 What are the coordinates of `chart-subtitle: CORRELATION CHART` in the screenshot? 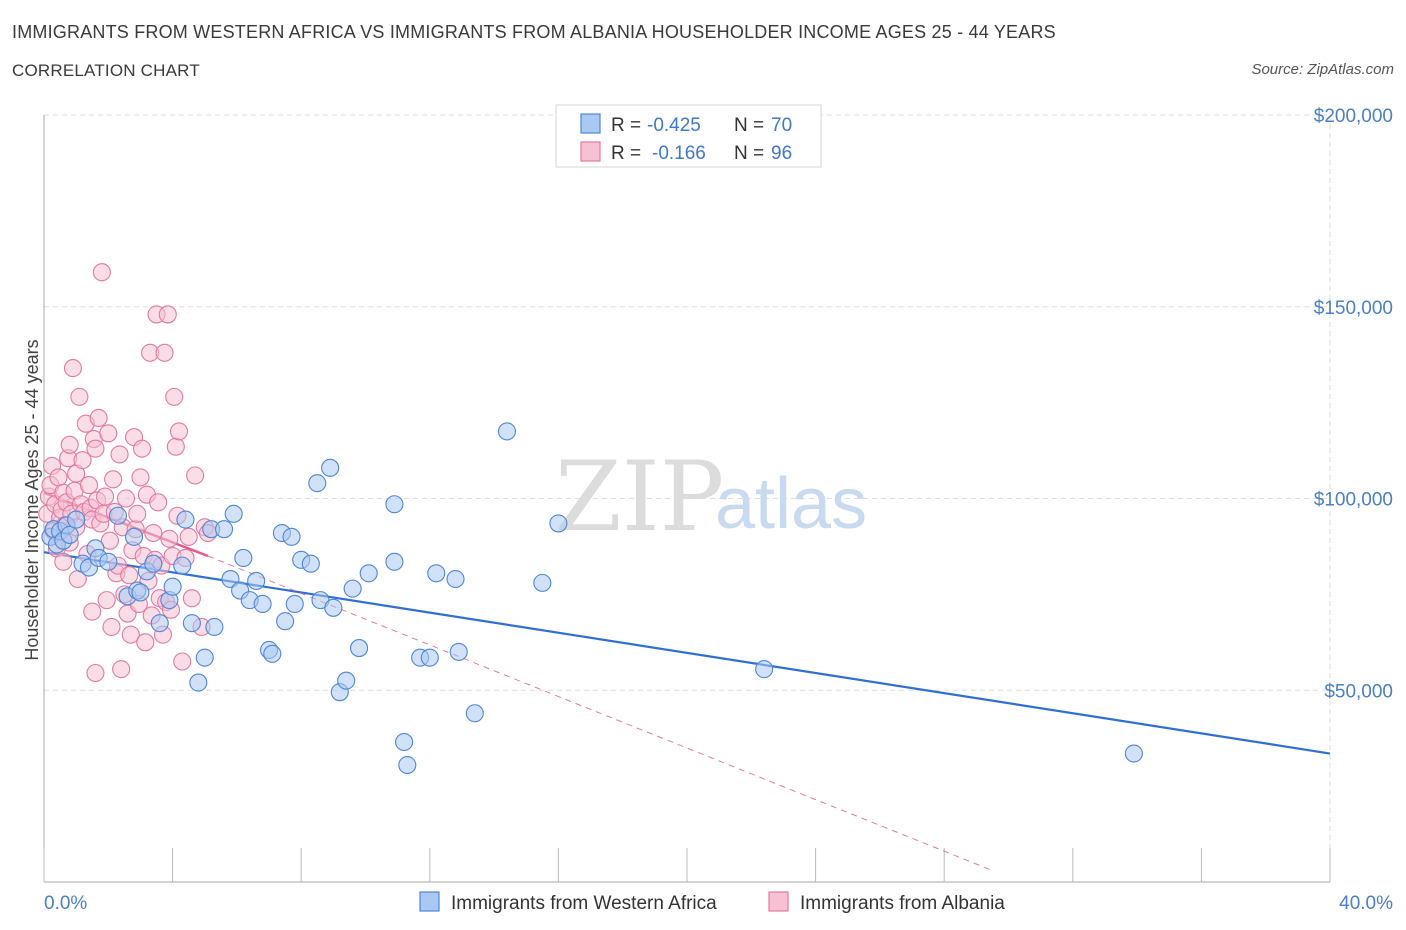 It's located at (106, 70).